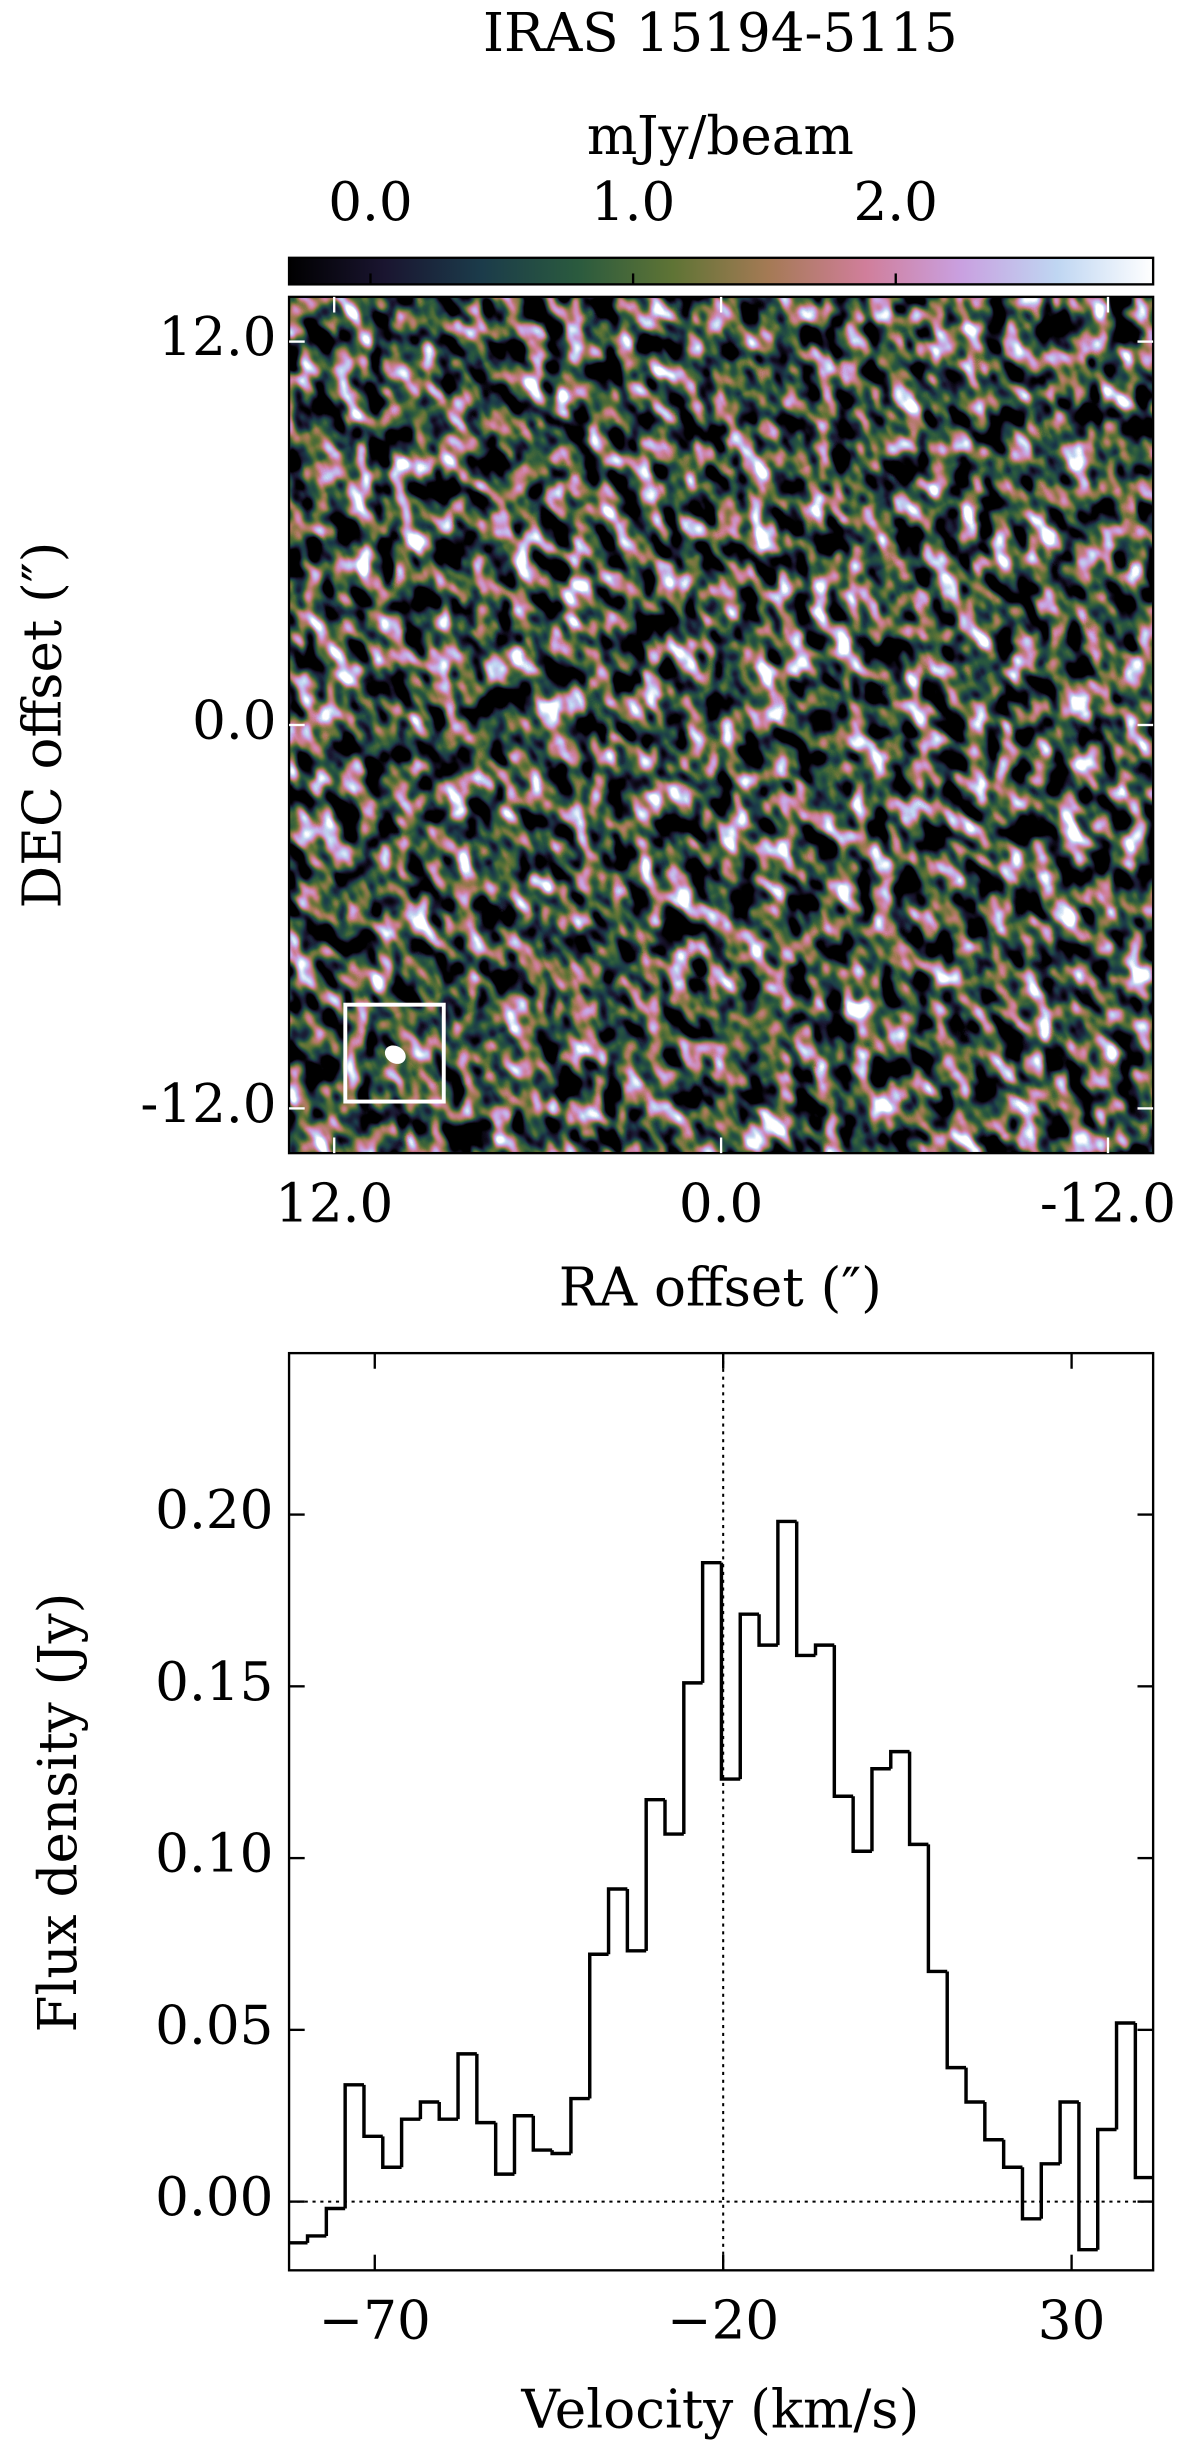 This screenshot has width=1200, height=2450. What do you see at coordinates (720, 33) in the screenshot?
I see `chart-title: IRAS 15194-5115` at bounding box center [720, 33].